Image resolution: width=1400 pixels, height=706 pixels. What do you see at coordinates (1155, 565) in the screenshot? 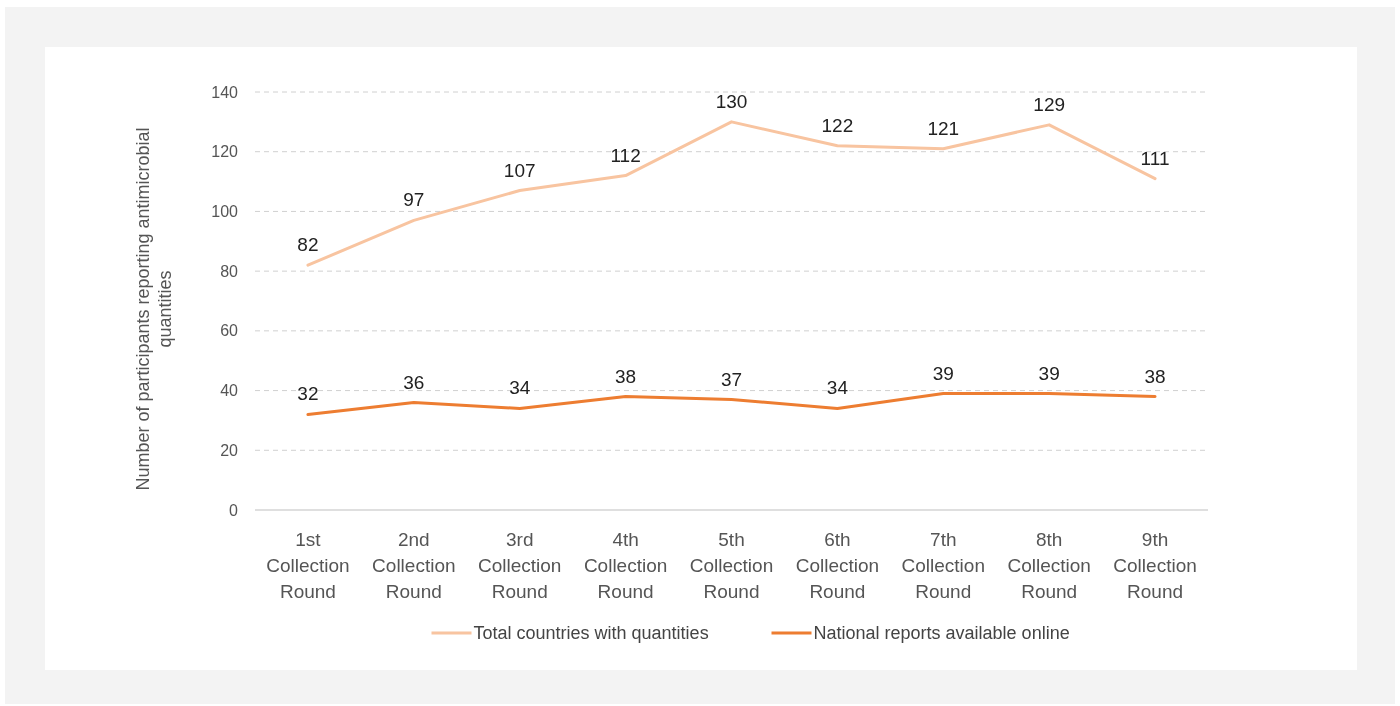
I see `x-tick-label: 9th Collection Round` at bounding box center [1155, 565].